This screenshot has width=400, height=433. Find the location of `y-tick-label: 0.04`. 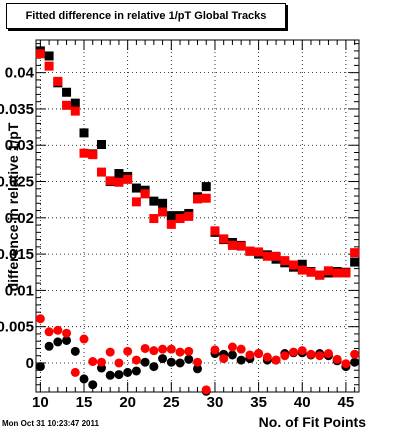

y-tick-label: 0.04 is located at coordinates (20, 73).